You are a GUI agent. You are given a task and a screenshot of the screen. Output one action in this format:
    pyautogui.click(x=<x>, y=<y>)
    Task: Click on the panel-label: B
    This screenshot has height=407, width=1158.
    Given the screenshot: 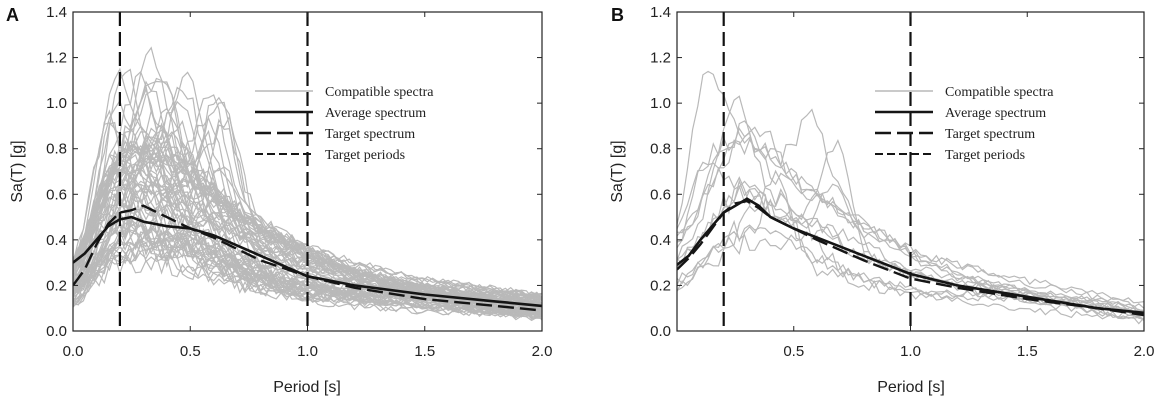 What is the action you would take?
    pyautogui.click(x=617, y=15)
    